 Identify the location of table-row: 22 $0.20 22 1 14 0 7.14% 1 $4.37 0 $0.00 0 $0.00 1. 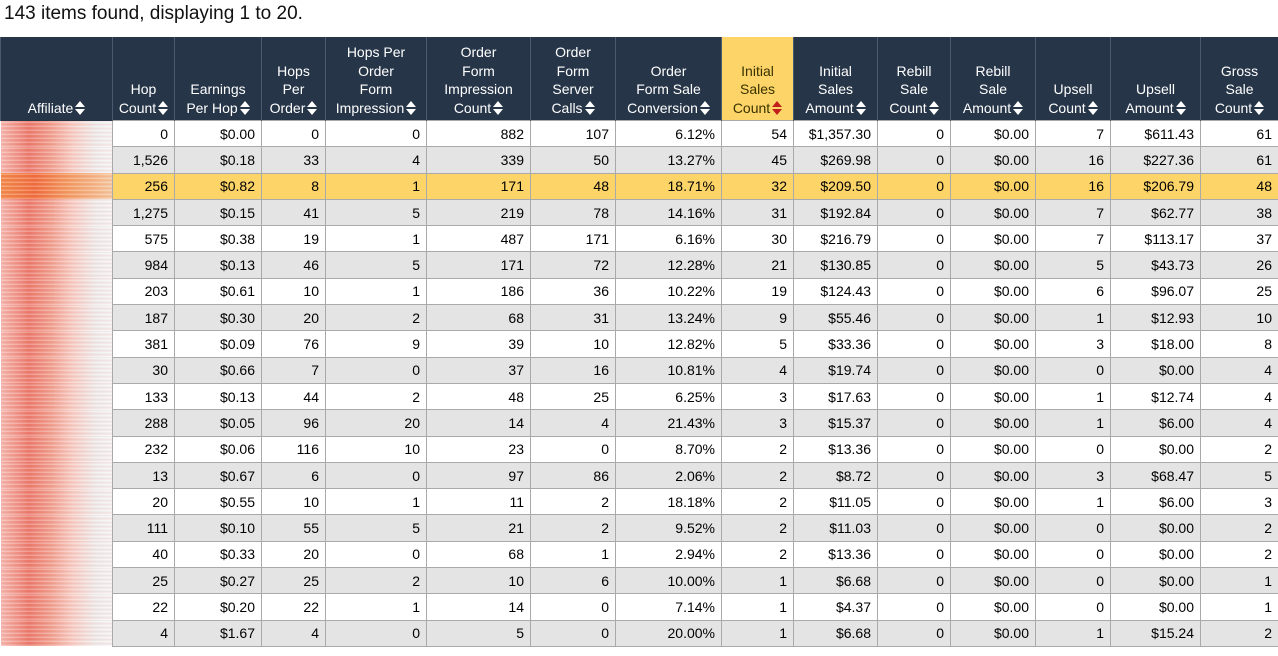
(639, 607).